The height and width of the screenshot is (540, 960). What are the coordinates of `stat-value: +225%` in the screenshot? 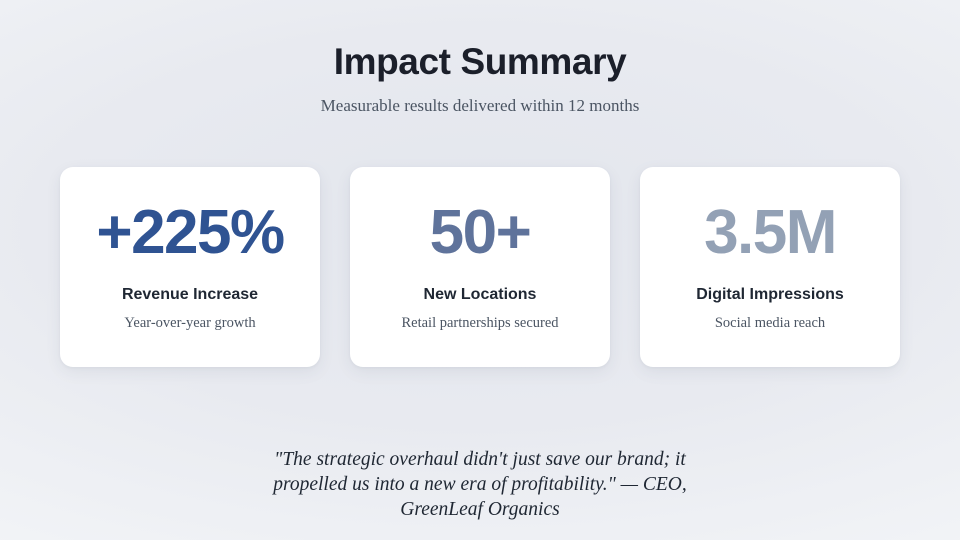 It's located at (190, 233).